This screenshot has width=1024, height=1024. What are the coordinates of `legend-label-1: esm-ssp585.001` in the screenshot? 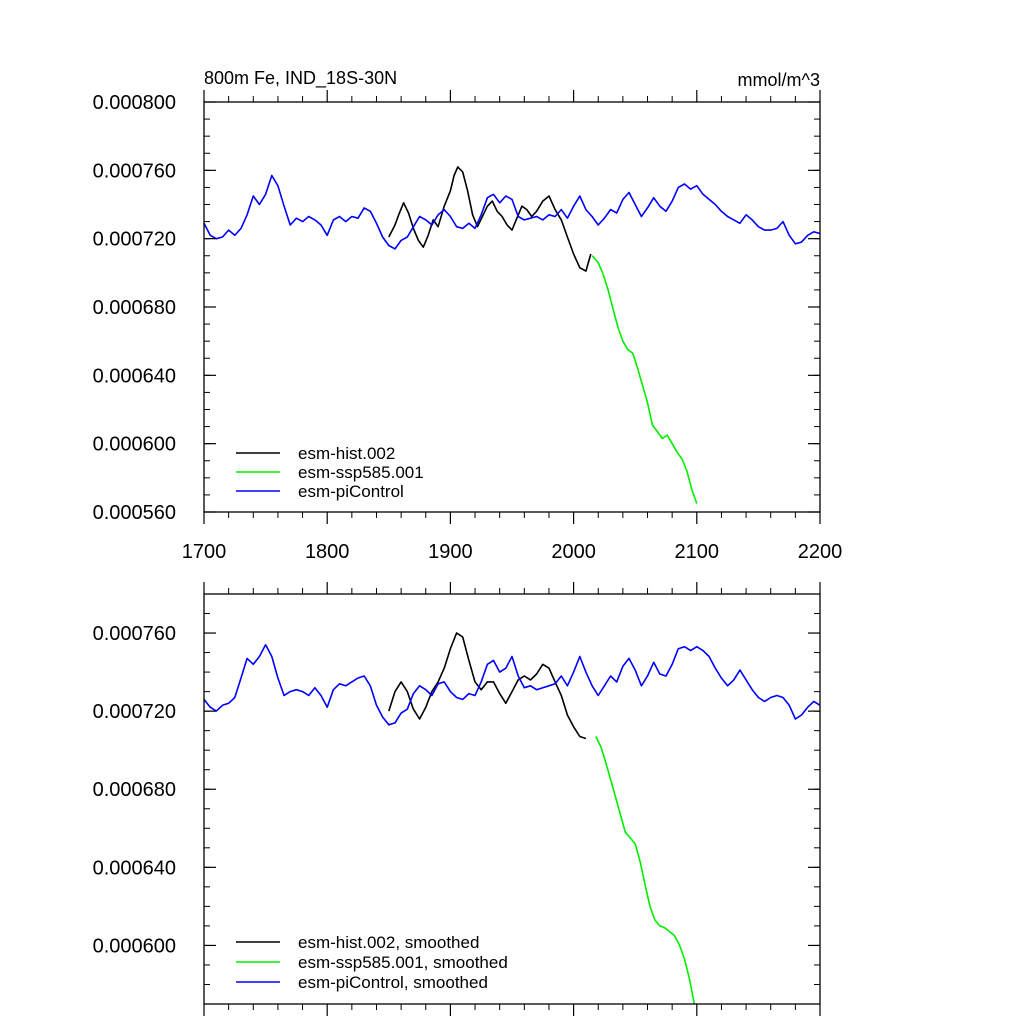 It's located at (361, 472).